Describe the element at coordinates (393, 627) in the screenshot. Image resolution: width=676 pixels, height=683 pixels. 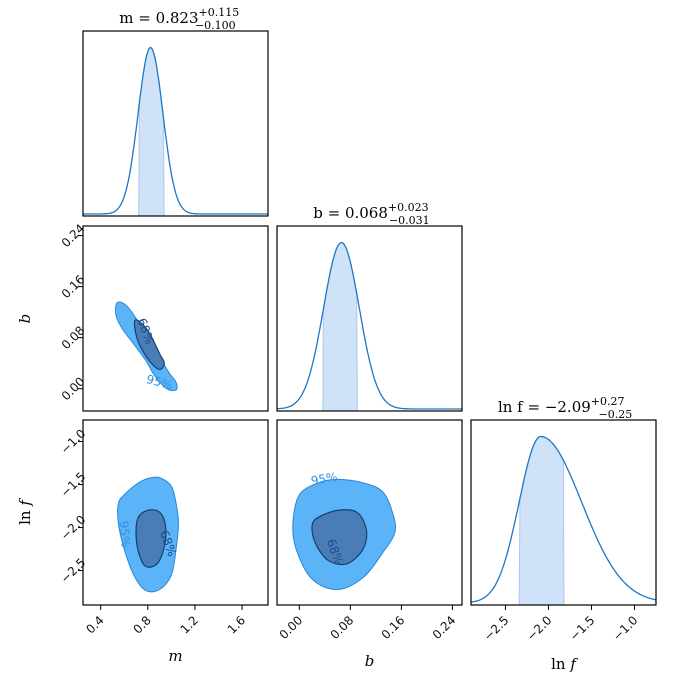
I see `x-tick-label-b: 0.16` at that location.